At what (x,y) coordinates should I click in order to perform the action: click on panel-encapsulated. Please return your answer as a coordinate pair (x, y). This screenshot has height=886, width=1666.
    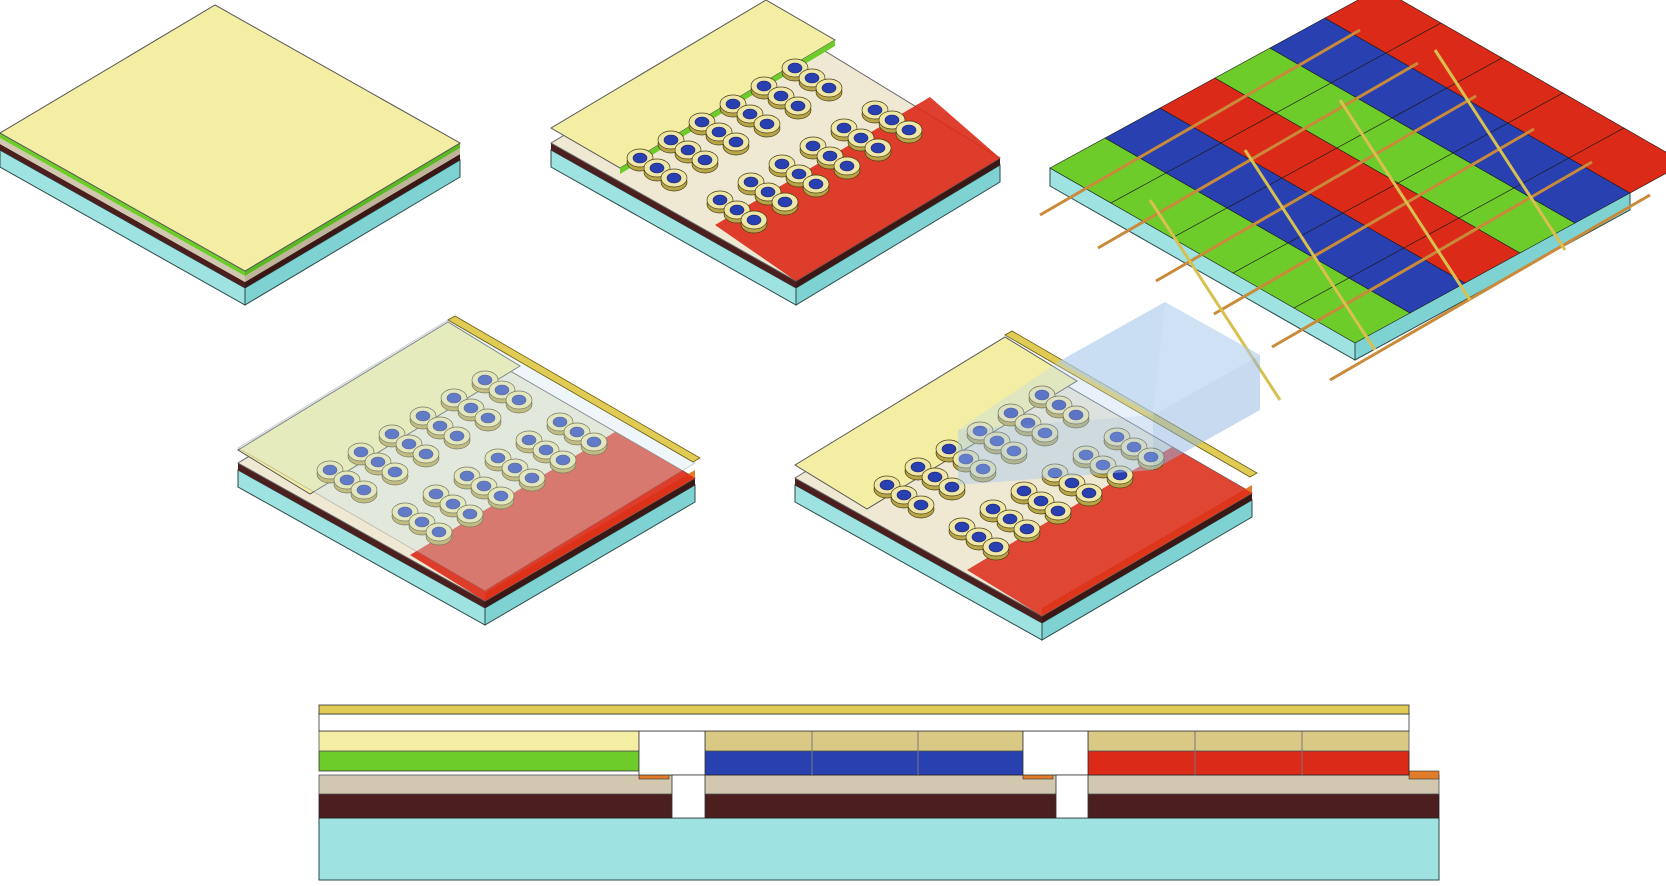
    Looking at the image, I should click on (469, 470).